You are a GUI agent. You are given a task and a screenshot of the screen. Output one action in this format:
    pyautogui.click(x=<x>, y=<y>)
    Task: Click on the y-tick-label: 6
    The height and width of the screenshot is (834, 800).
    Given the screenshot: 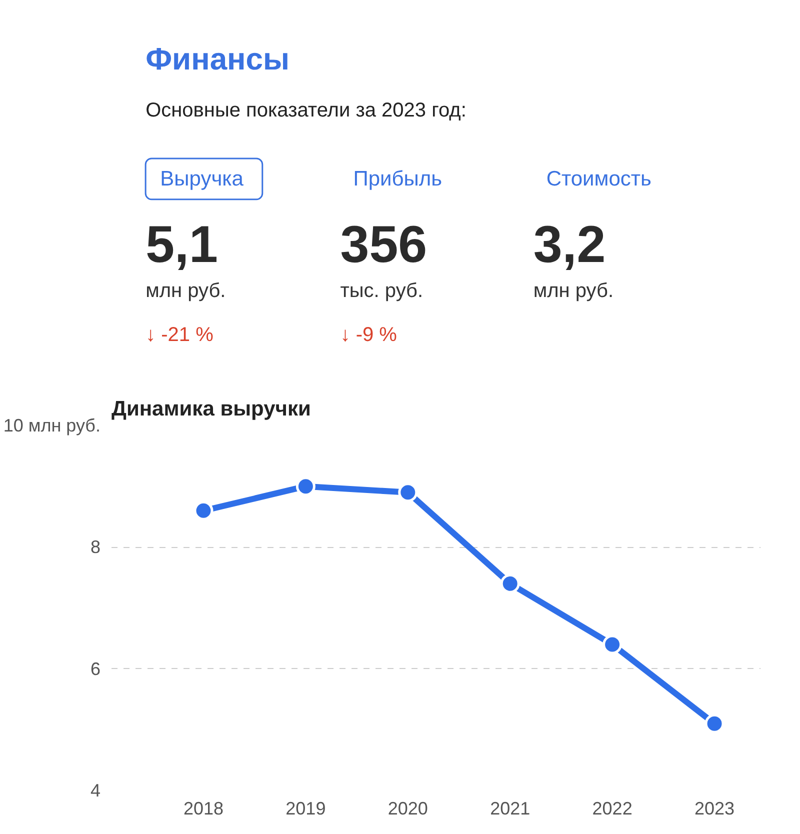 What is the action you would take?
    pyautogui.click(x=95, y=668)
    